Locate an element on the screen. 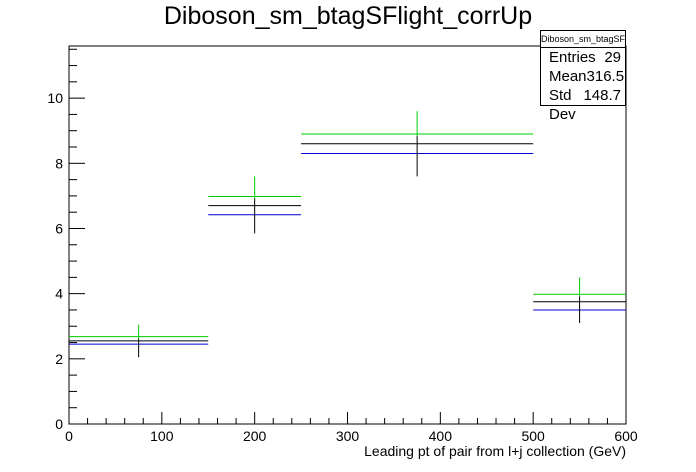 The image size is (696, 472). x-tick-label: 500 is located at coordinates (533, 436).